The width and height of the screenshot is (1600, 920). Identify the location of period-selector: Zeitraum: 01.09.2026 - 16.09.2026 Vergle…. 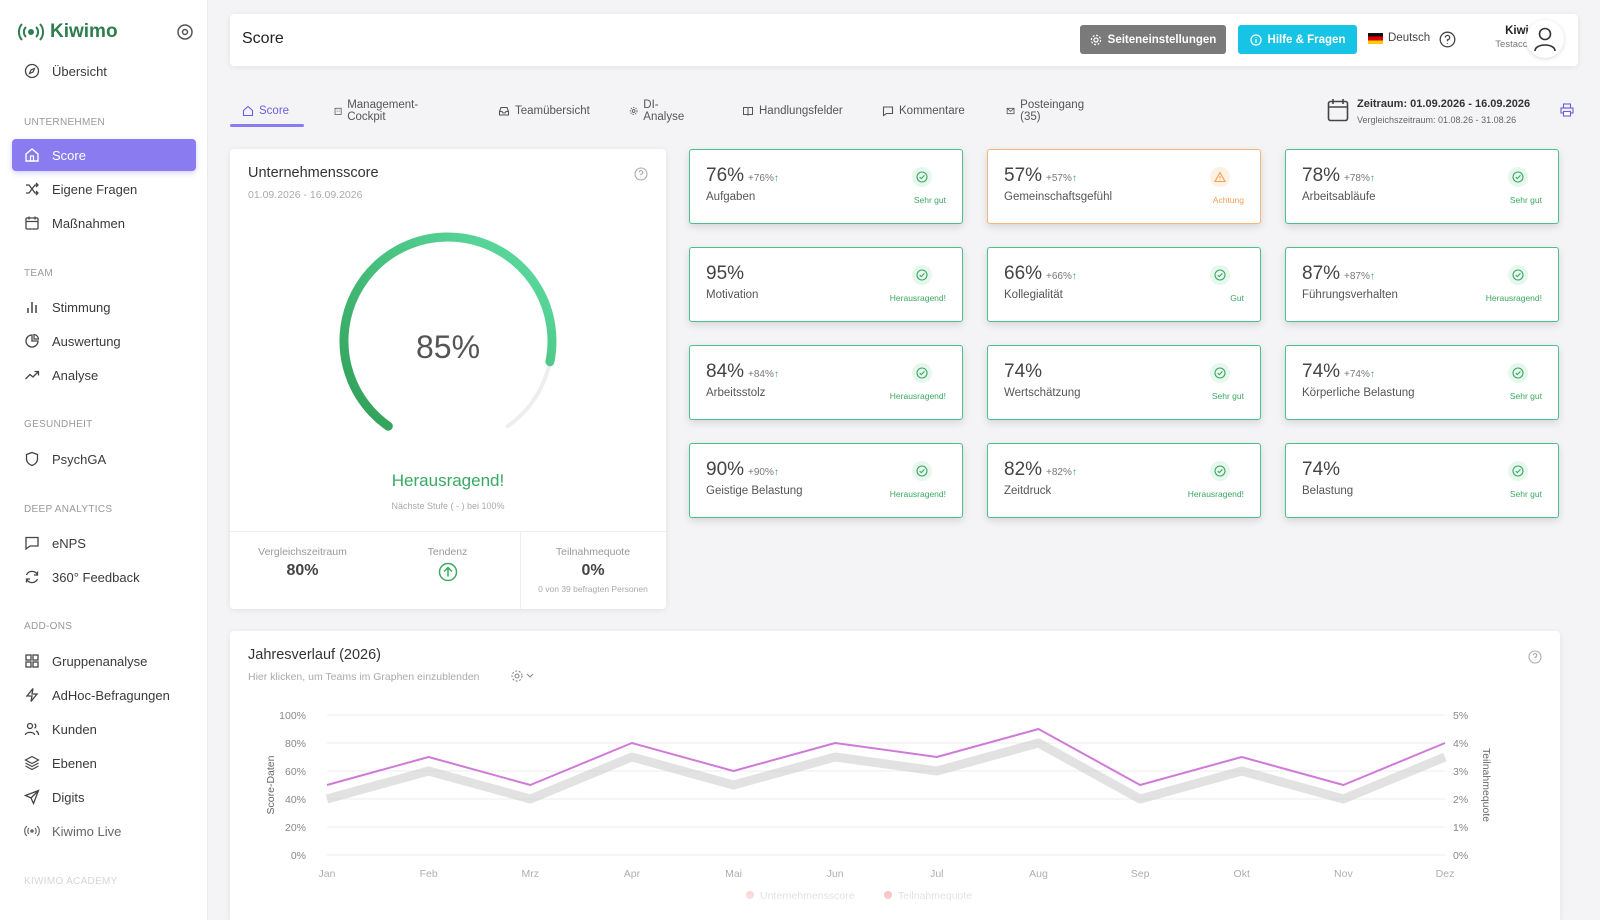
(1447, 113).